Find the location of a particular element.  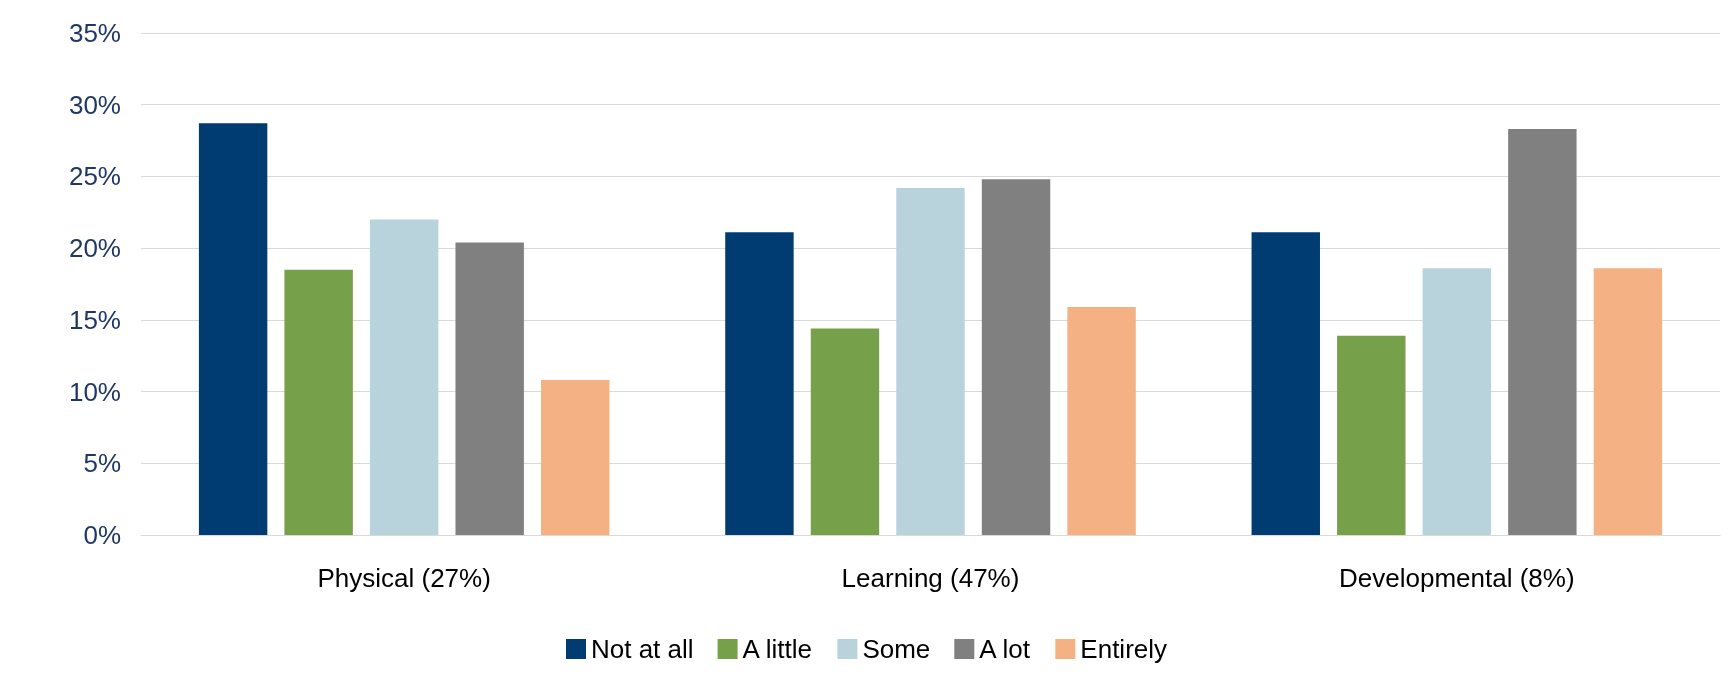

y-tick-label: 5% is located at coordinates (102, 463).